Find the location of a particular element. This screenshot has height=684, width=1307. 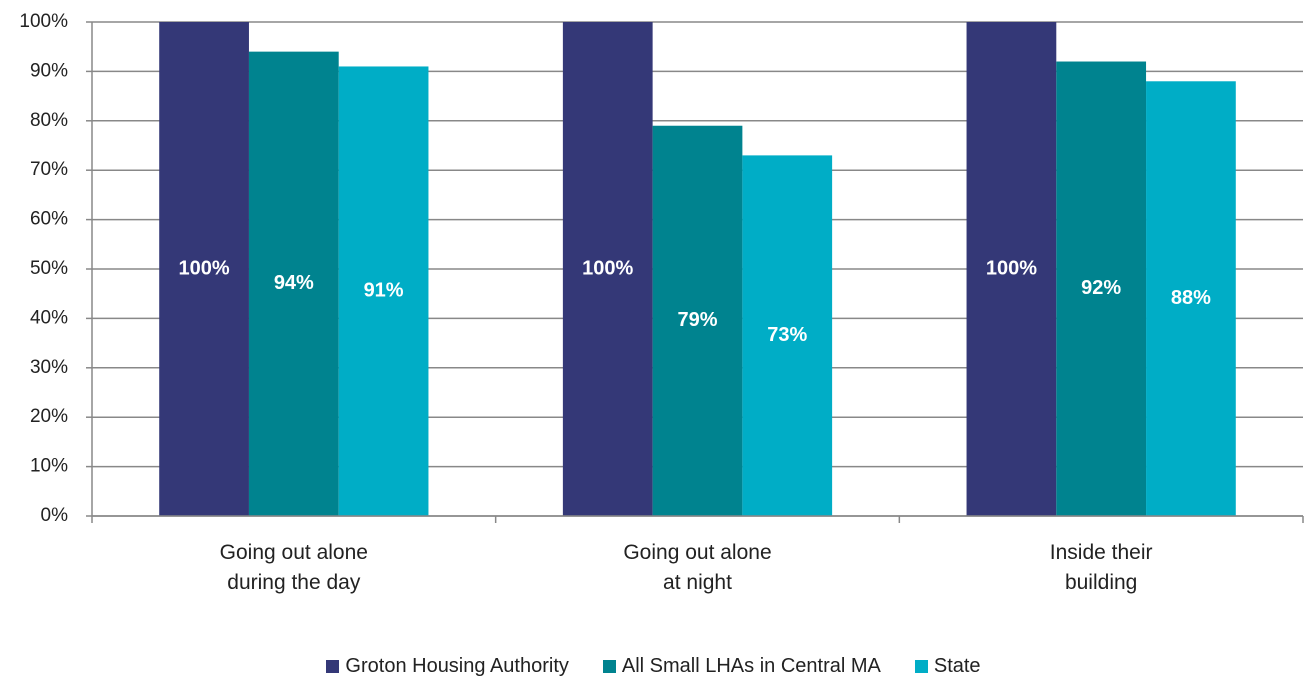

y-tick-label: 50% is located at coordinates (49, 268).